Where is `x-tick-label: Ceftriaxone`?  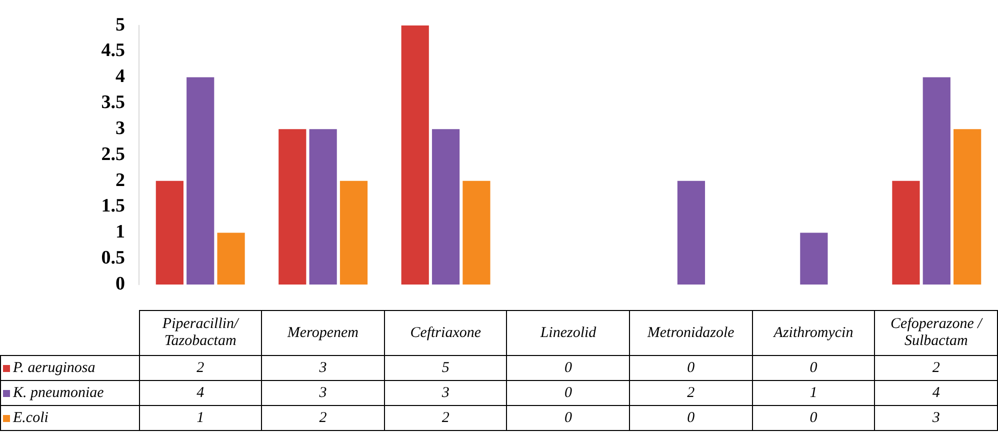 x-tick-label: Ceftriaxone is located at coordinates (445, 333).